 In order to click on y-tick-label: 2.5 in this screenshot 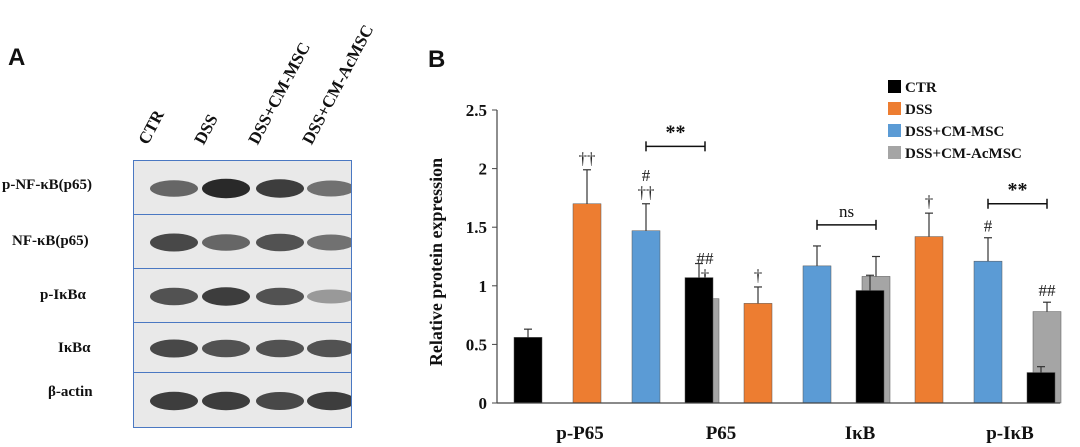, I will do `click(476, 110)`.